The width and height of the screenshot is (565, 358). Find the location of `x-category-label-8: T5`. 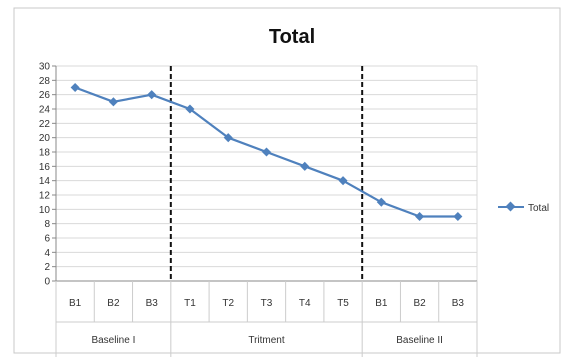

x-category-label-8: T5 is located at coordinates (343, 303).